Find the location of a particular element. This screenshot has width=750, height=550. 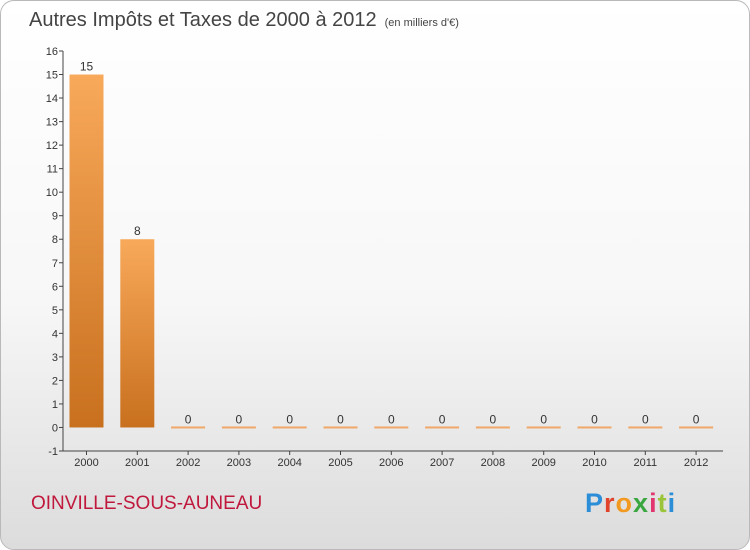

logo-letter: o is located at coordinates (624, 503).